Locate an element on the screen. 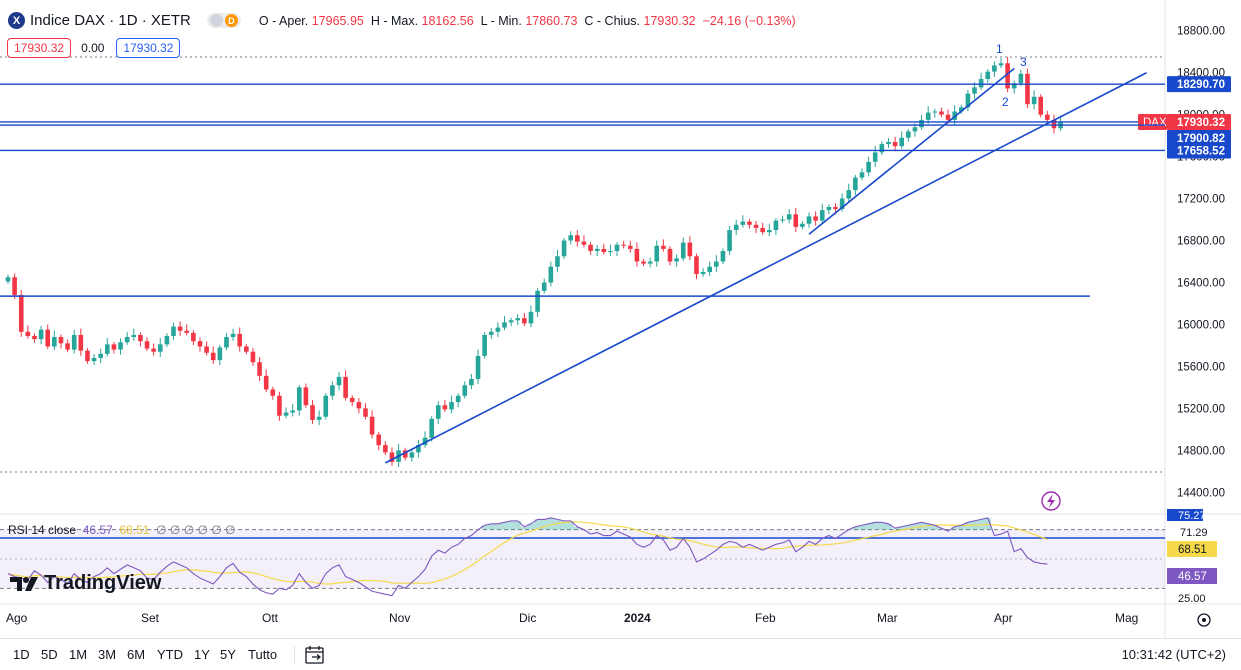  sell-price-box: 17930.32 is located at coordinates (39, 48).